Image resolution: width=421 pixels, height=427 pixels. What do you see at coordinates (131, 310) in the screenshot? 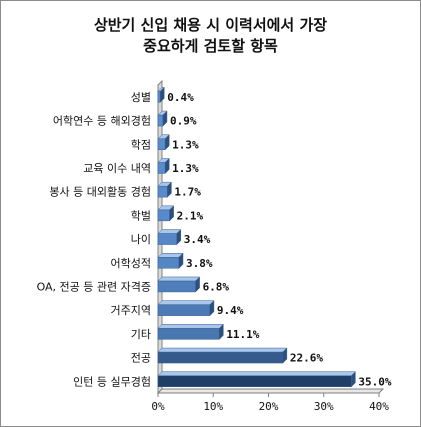
I see `category-label: 거주지역` at bounding box center [131, 310].